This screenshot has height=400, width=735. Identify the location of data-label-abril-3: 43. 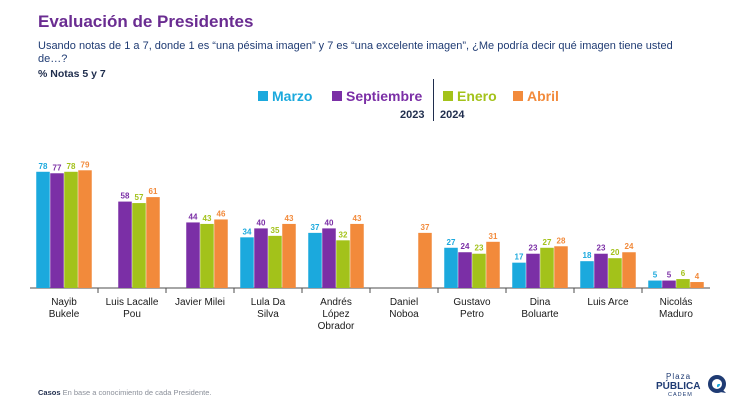
(289, 218).